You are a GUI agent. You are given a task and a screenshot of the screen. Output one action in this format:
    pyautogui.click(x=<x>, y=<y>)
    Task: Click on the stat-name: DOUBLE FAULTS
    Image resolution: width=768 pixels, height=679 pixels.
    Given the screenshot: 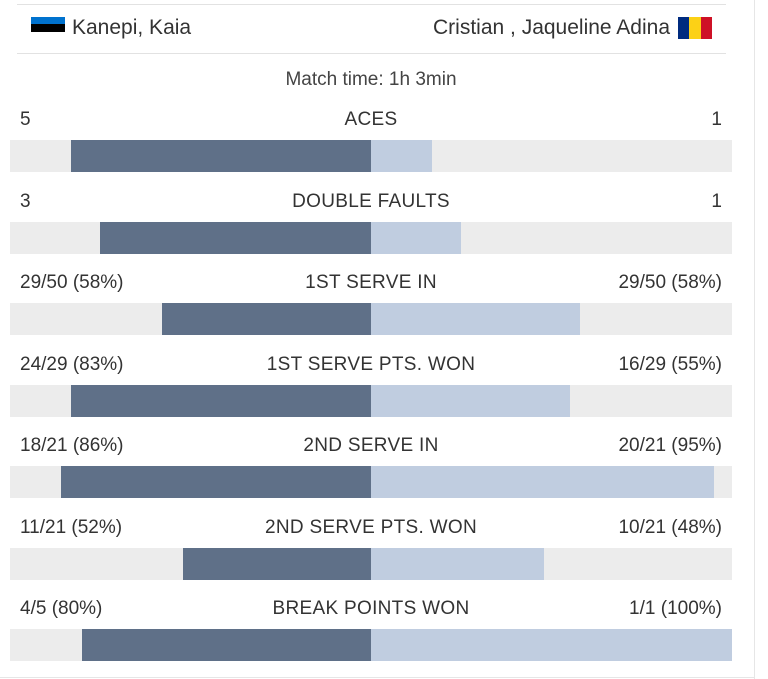 What is the action you would take?
    pyautogui.click(x=371, y=201)
    